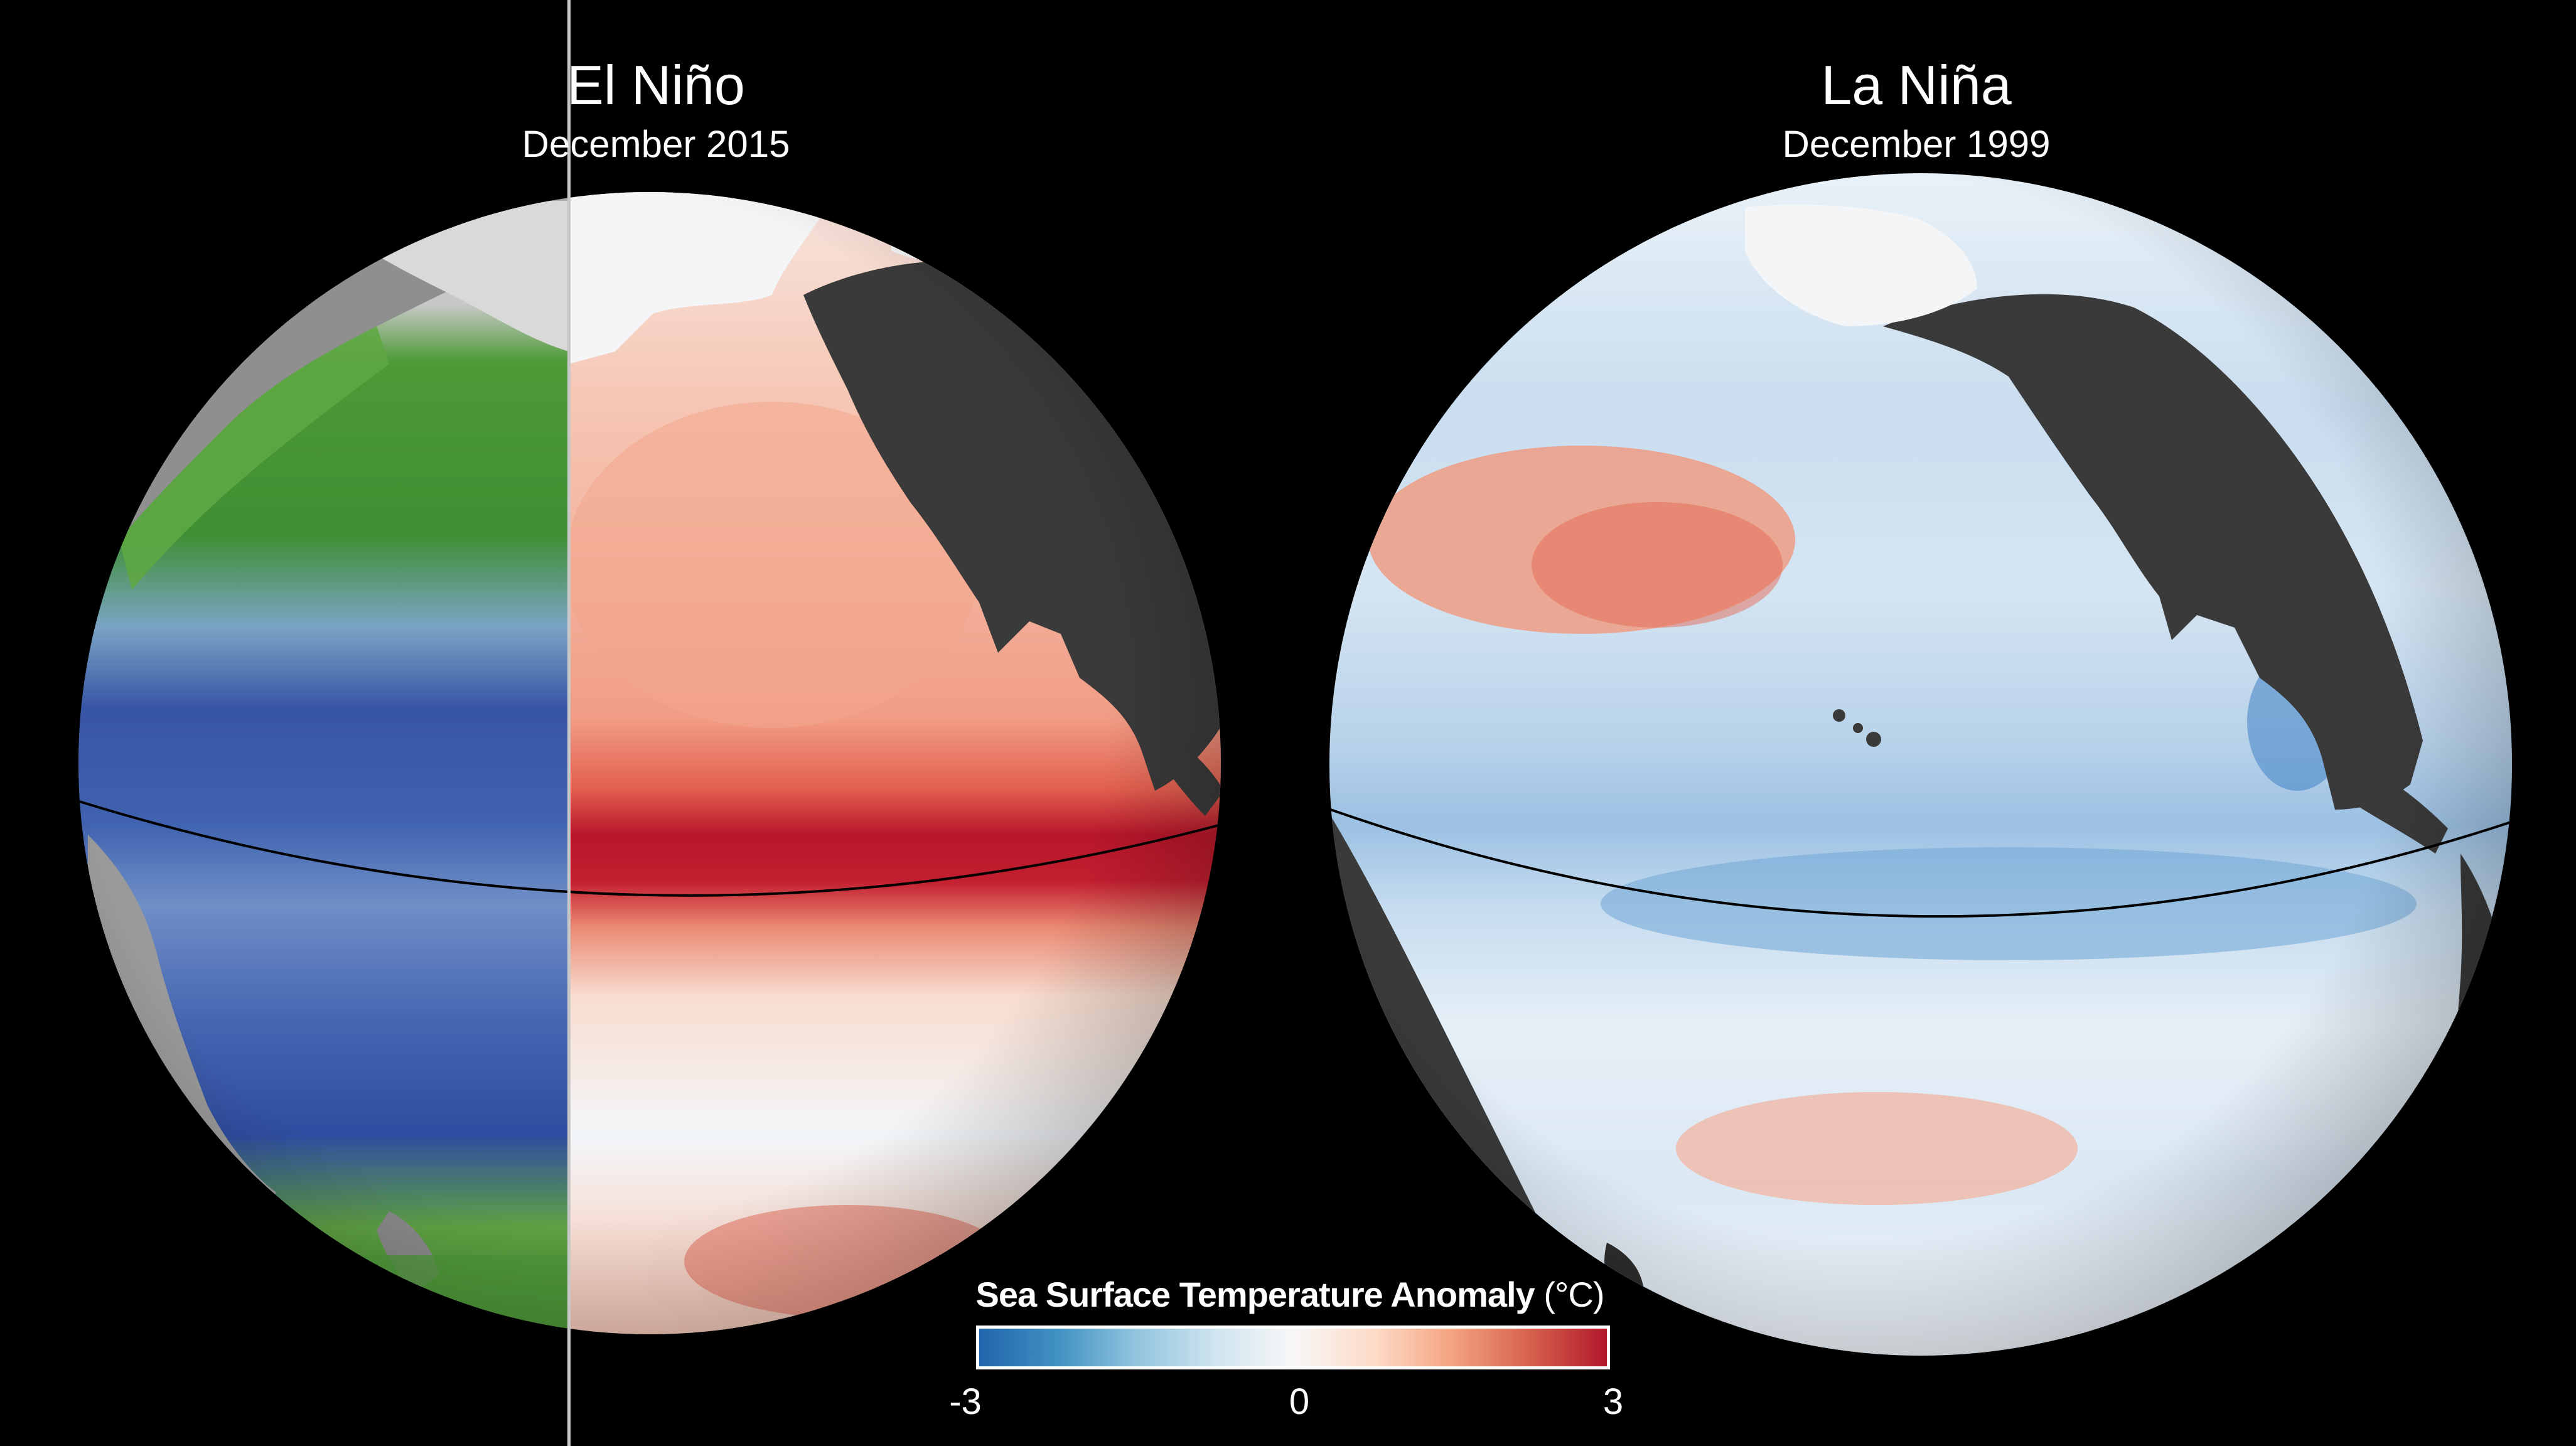  I want to click on comparison-divider, so click(569, 723).